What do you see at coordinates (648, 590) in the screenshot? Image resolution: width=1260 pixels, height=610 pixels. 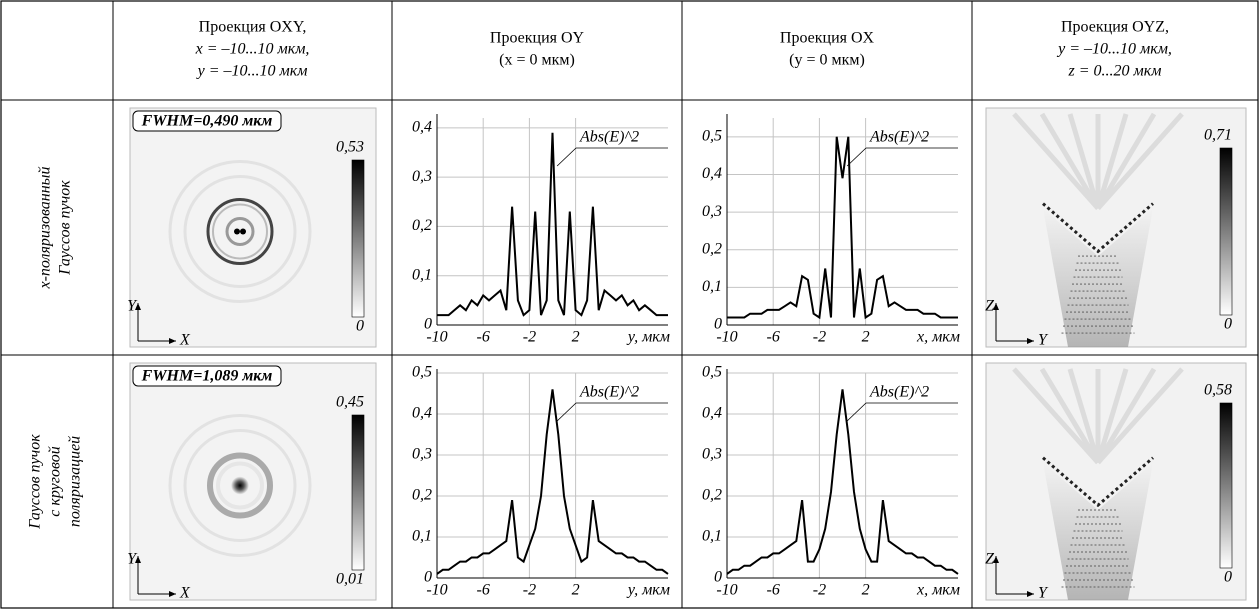 I see `x-axis-label: y, мкм` at bounding box center [648, 590].